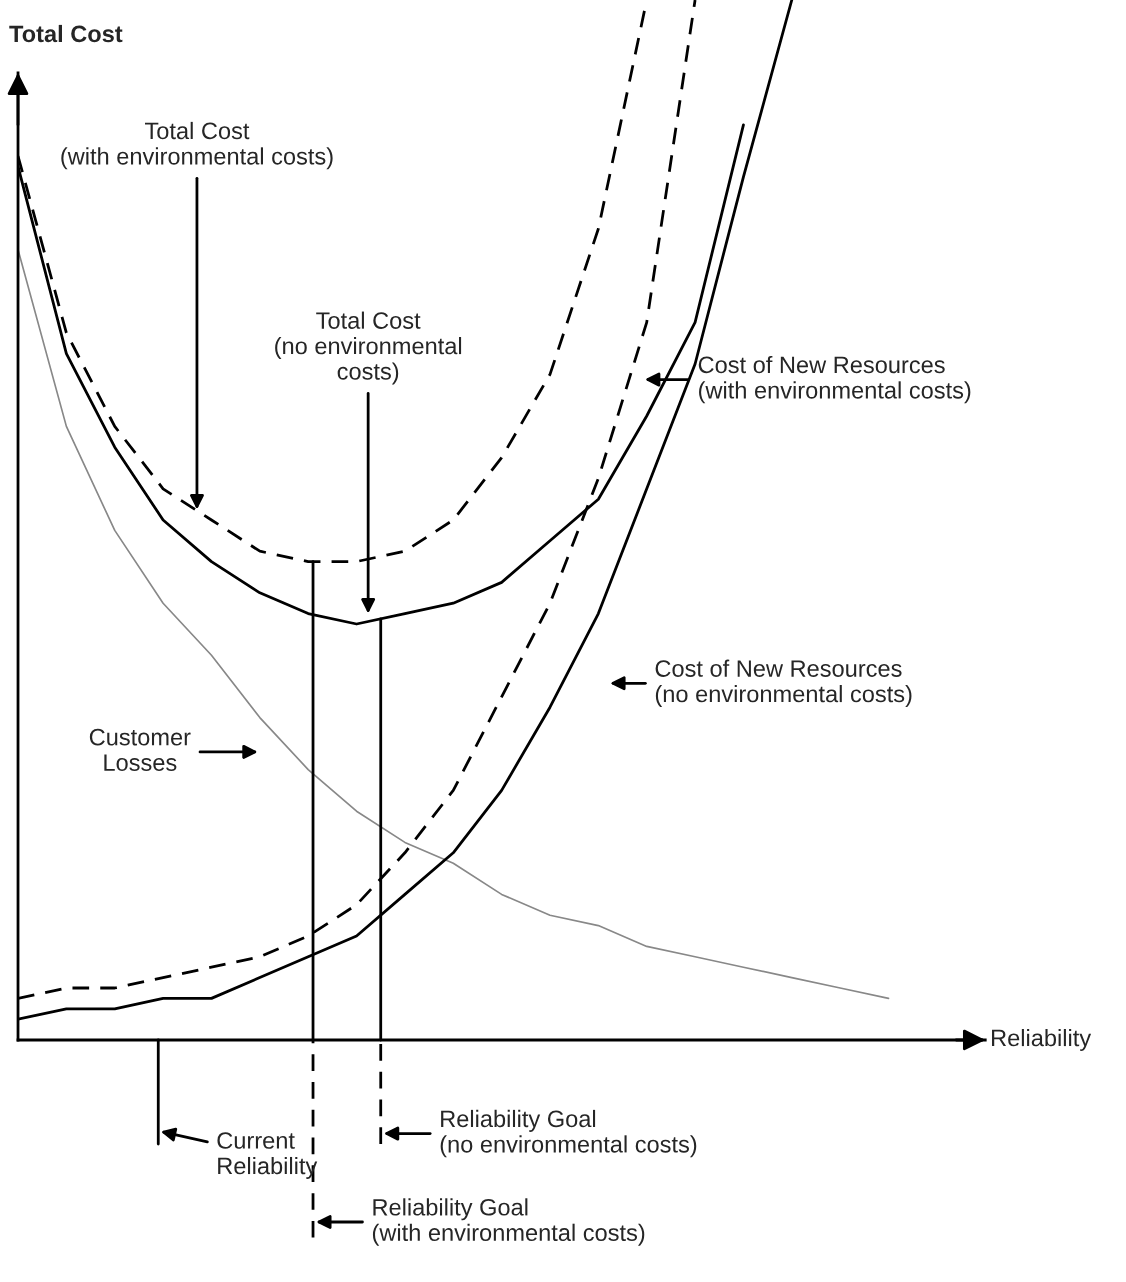 This screenshot has height=1282, width=1126. Describe the element at coordinates (267, 1155) in the screenshot. I see `text: Current Reliability` at that location.